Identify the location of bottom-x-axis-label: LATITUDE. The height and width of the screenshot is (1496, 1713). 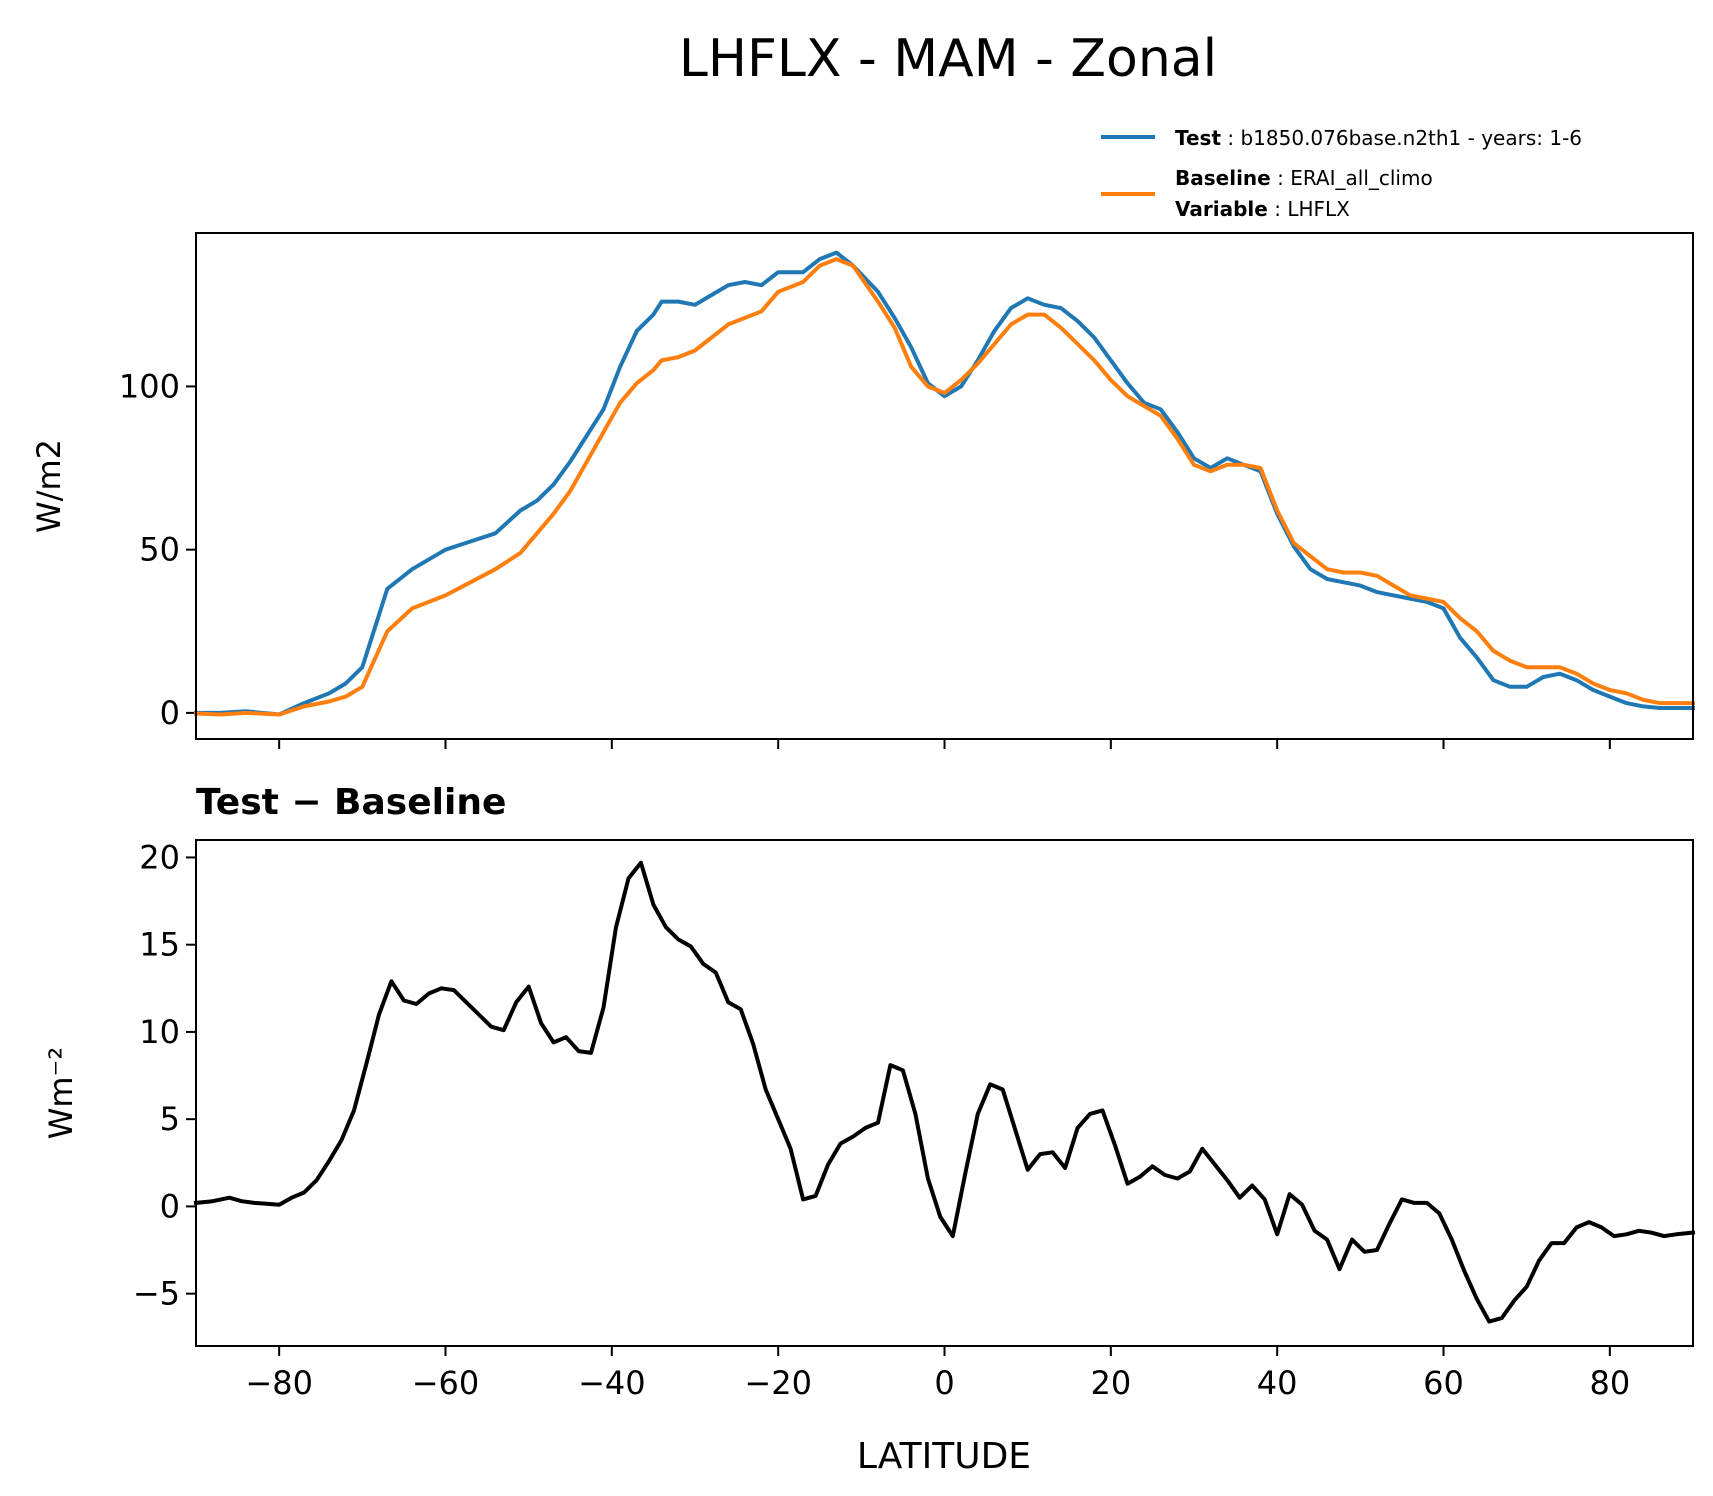
(944, 1456).